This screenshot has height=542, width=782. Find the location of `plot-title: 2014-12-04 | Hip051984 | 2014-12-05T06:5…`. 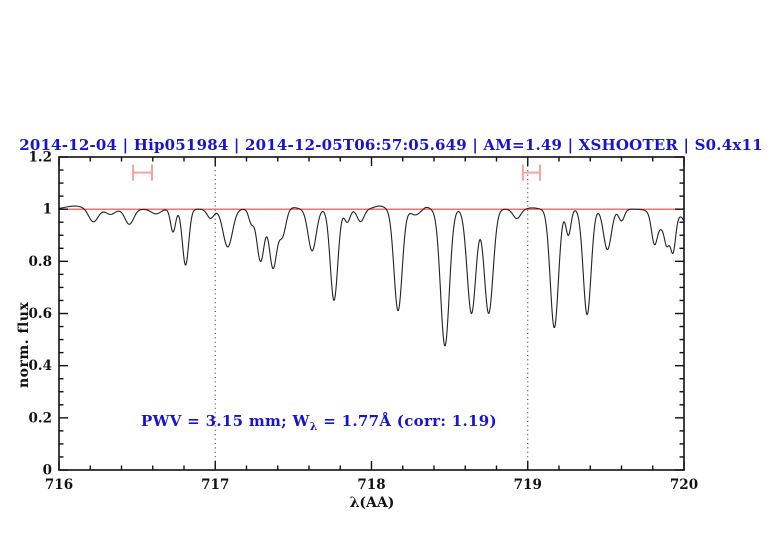

plot-title: 2014-12-04 | Hip051984 | 2014-12-05T06:5… is located at coordinates (391, 145).